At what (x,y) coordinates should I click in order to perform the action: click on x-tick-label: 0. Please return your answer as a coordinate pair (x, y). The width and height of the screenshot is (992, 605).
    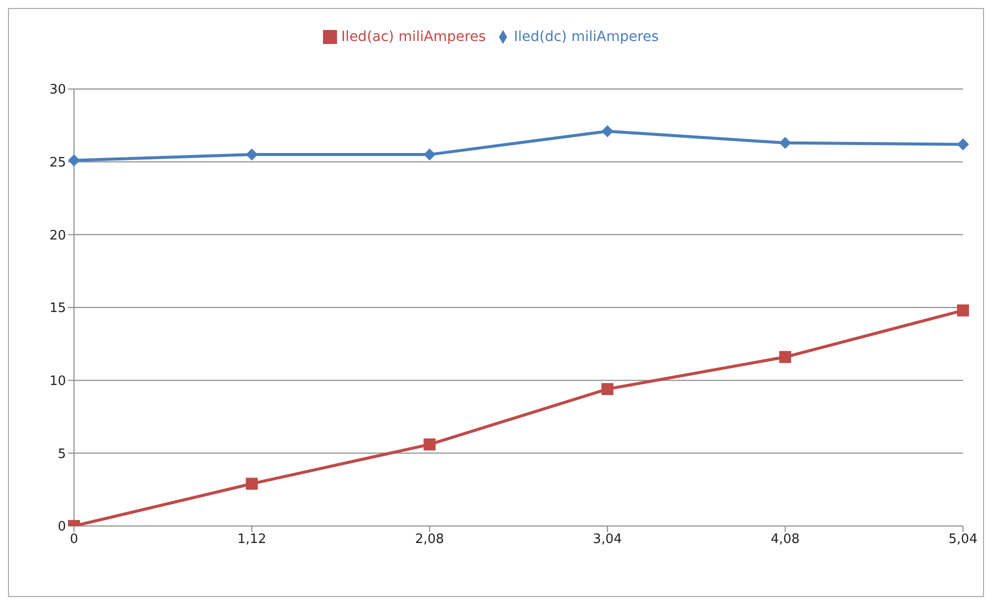
    Looking at the image, I should click on (74, 540).